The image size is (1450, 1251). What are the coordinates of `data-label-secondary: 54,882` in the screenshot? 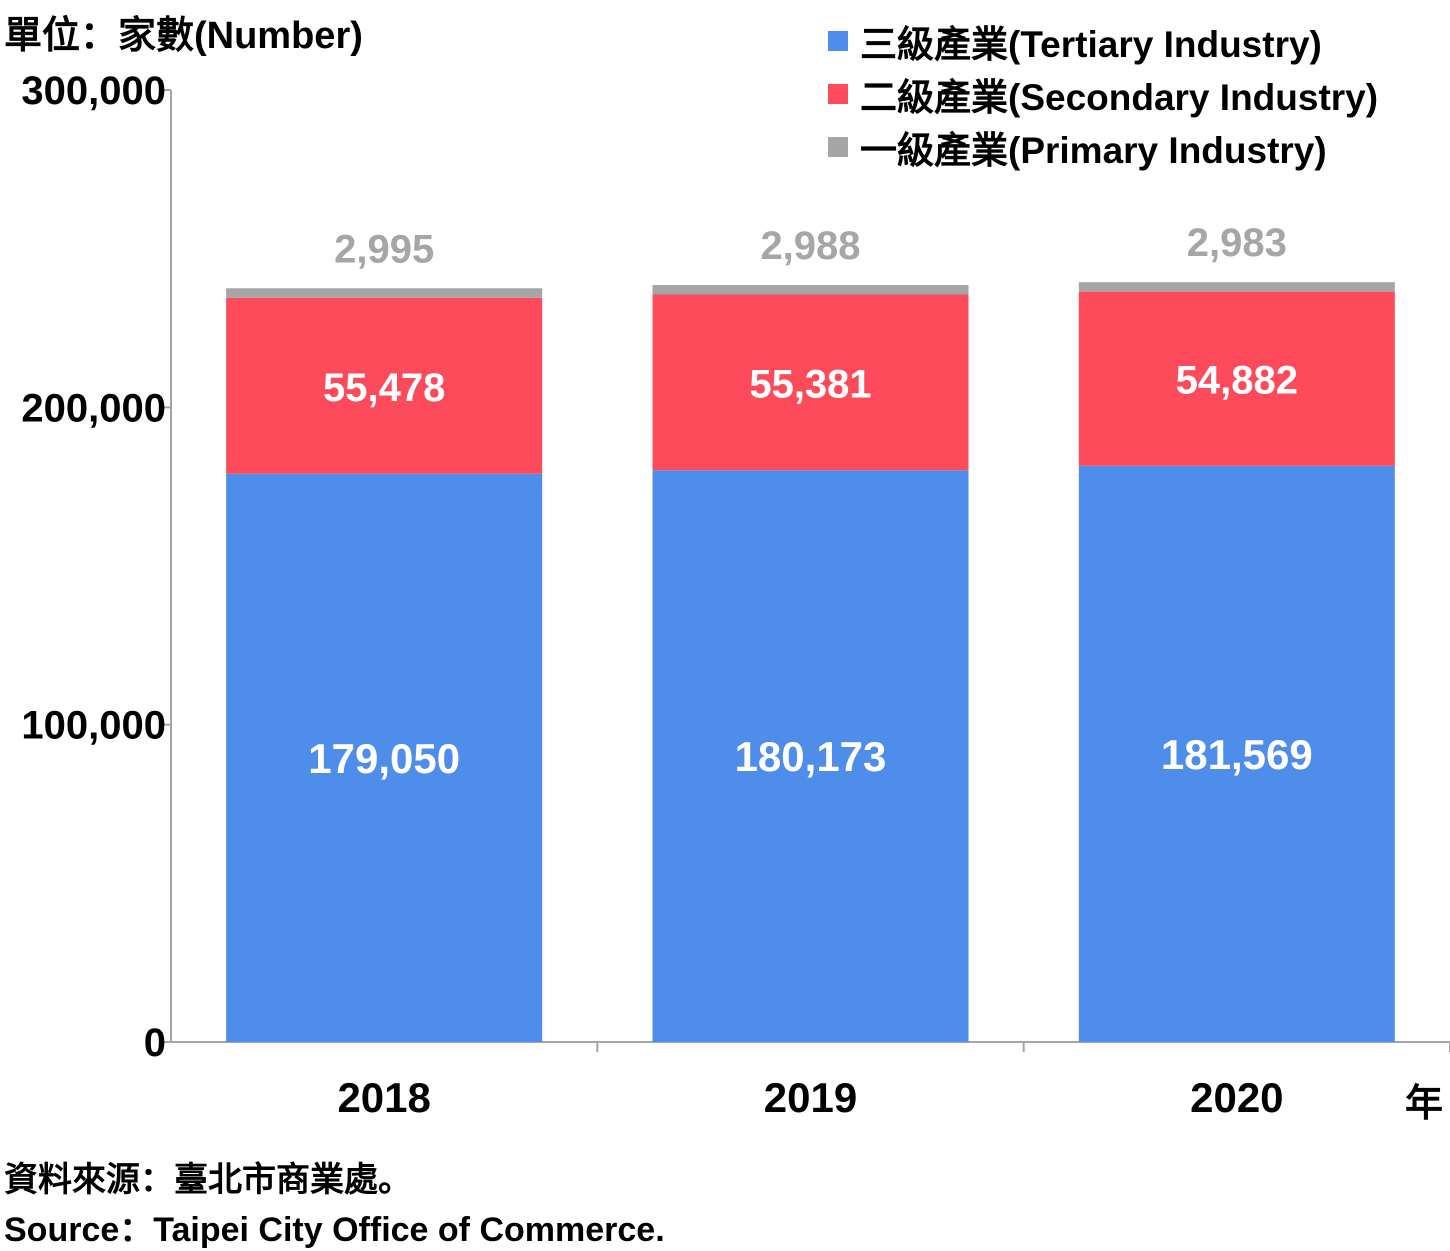 It's located at (1237, 381).